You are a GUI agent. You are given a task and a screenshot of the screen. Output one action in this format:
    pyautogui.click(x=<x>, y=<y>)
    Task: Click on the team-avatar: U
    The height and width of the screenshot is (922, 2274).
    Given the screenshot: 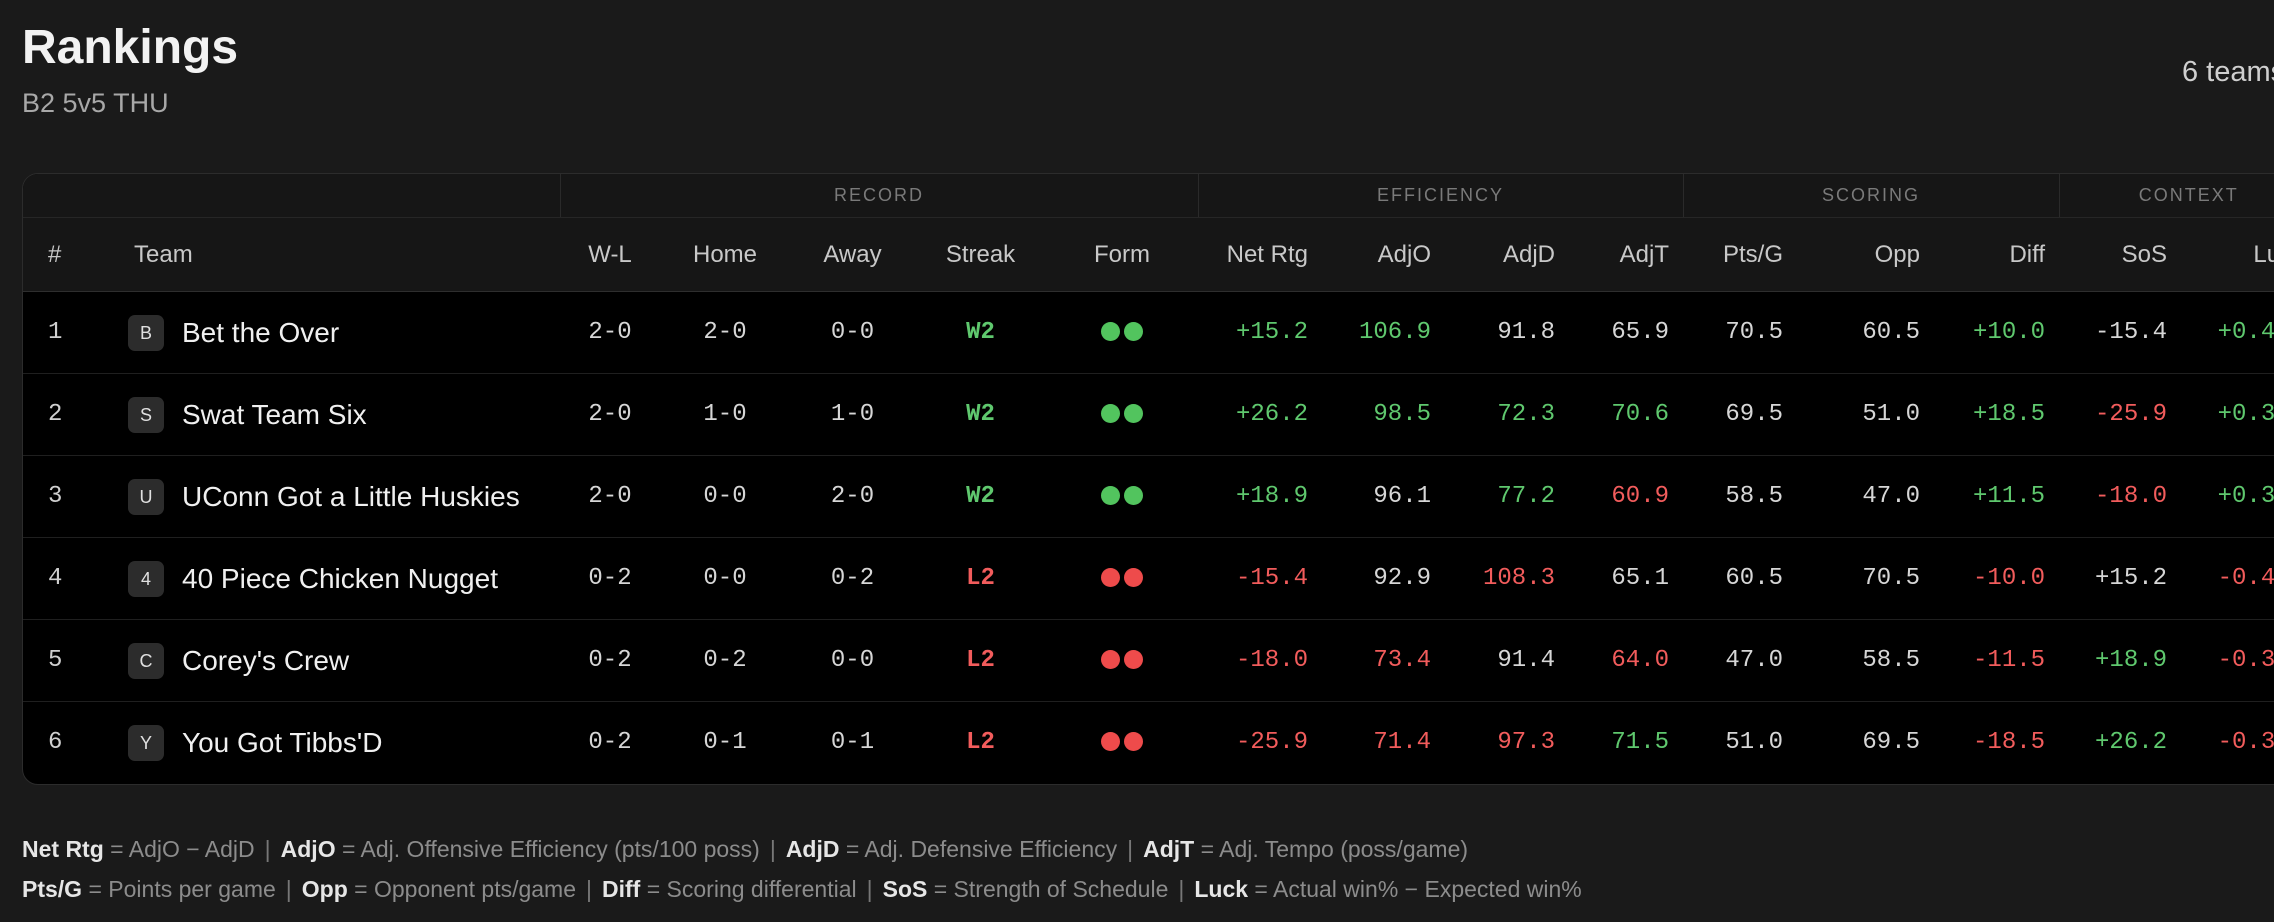 What is the action you would take?
    pyautogui.click(x=146, y=496)
    